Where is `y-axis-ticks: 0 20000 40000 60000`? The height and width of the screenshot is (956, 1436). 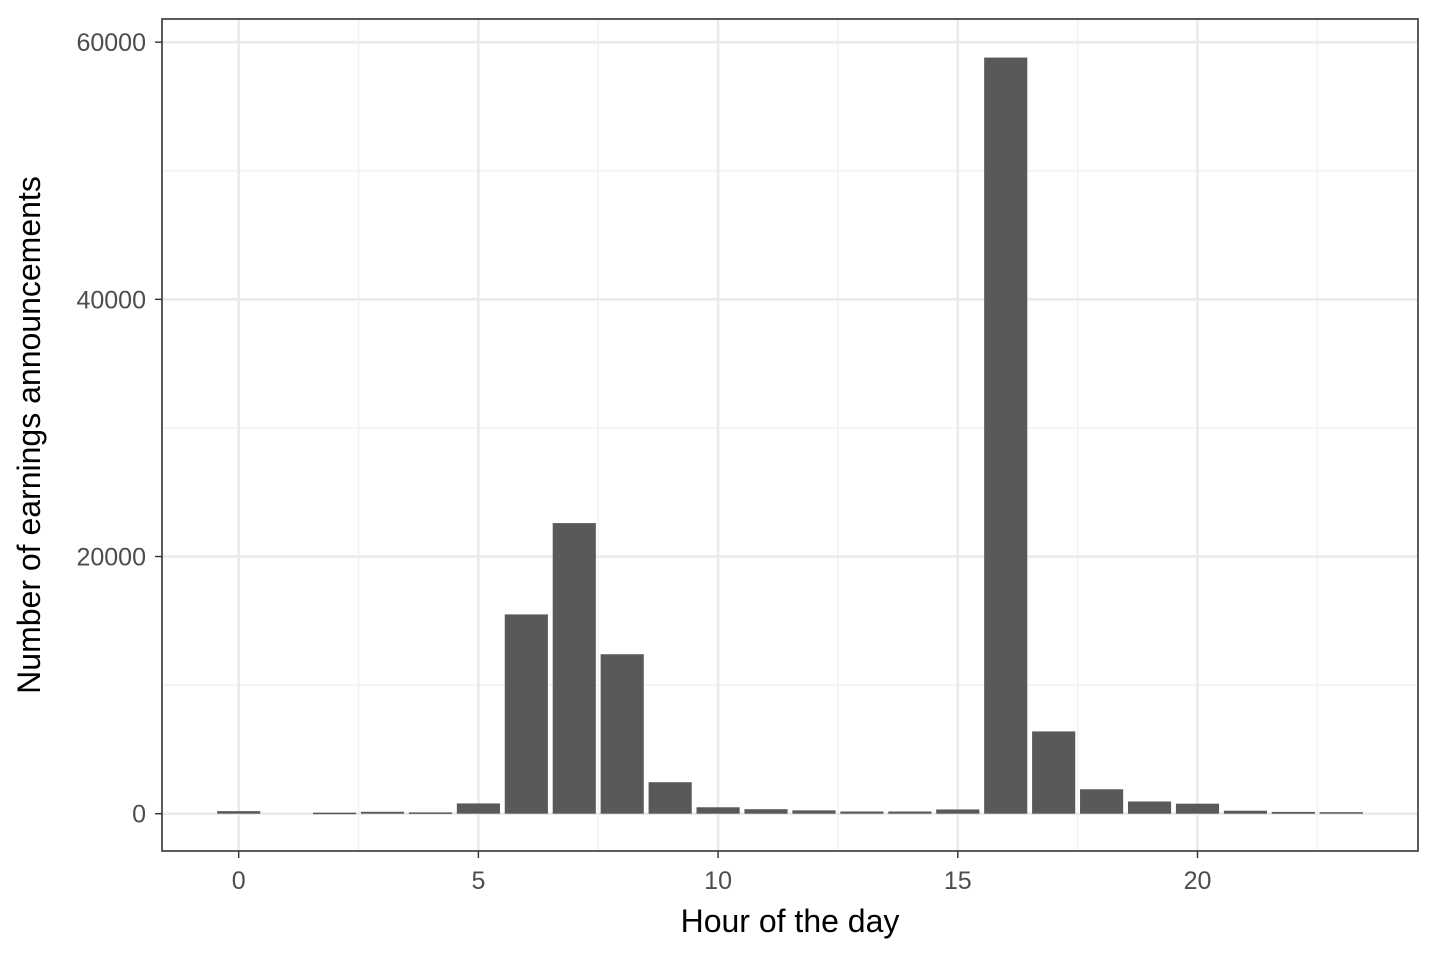 y-axis-ticks: 0 20000 40000 60000 is located at coordinates (119, 429).